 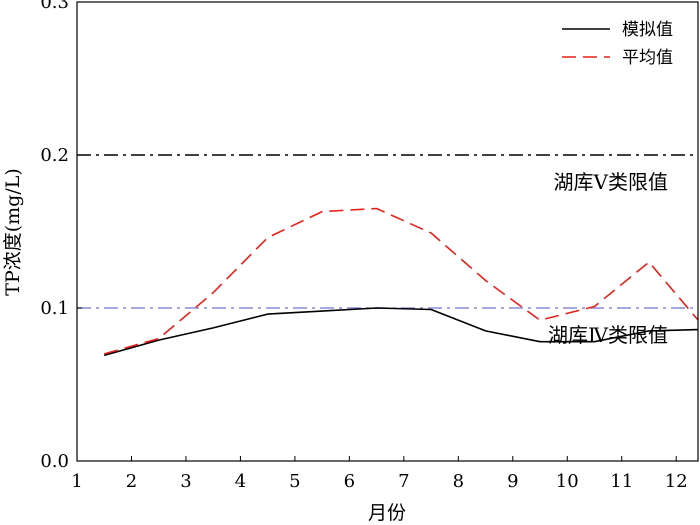 What do you see at coordinates (13, 231) in the screenshot?
I see `y-axis-title: TP浓度(mg/L)` at bounding box center [13, 231].